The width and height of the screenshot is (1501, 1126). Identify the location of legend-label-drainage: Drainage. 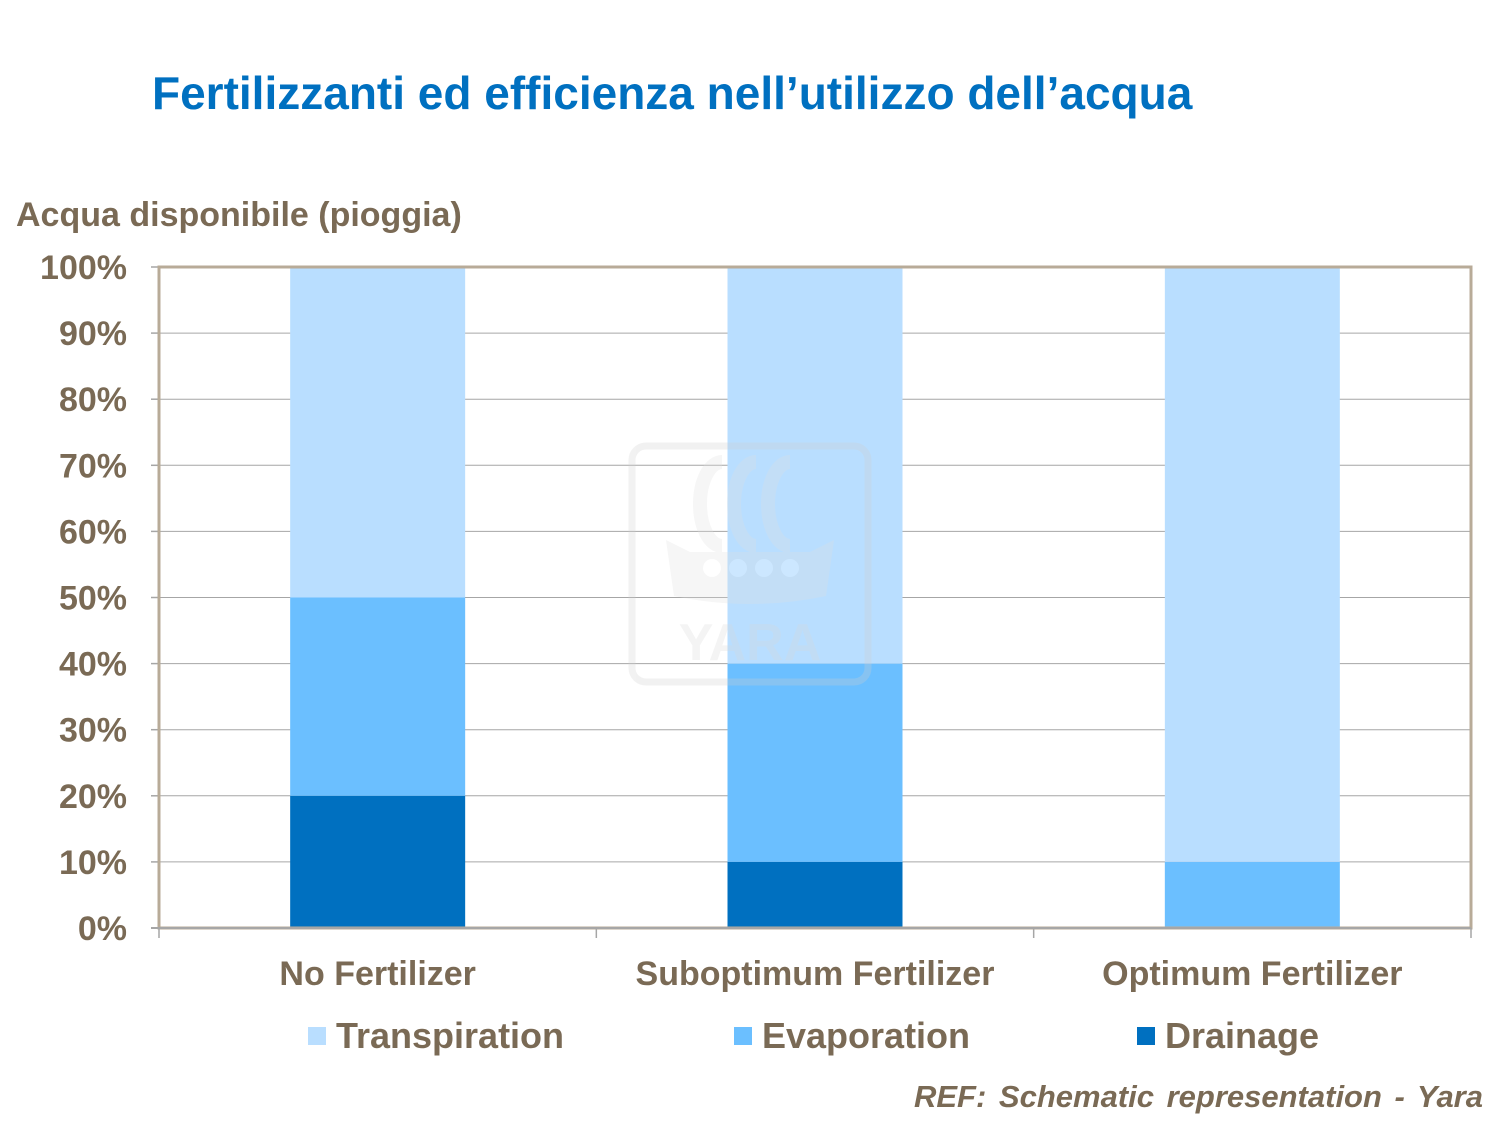
(1242, 1035).